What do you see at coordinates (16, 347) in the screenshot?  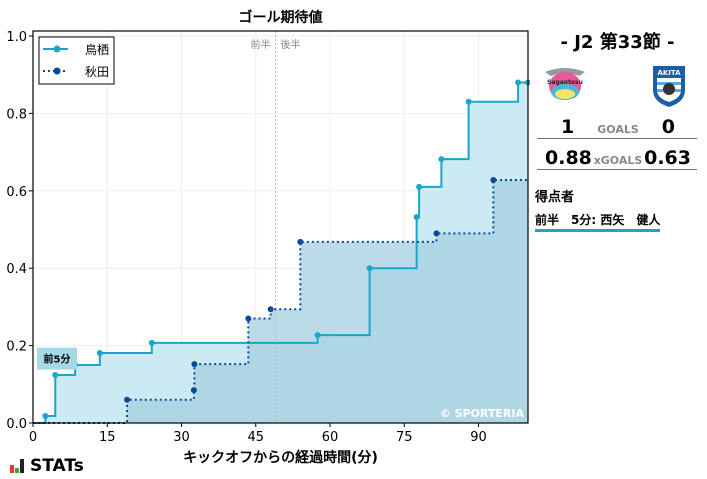 I see `y-tick-label: 0.2` at bounding box center [16, 347].